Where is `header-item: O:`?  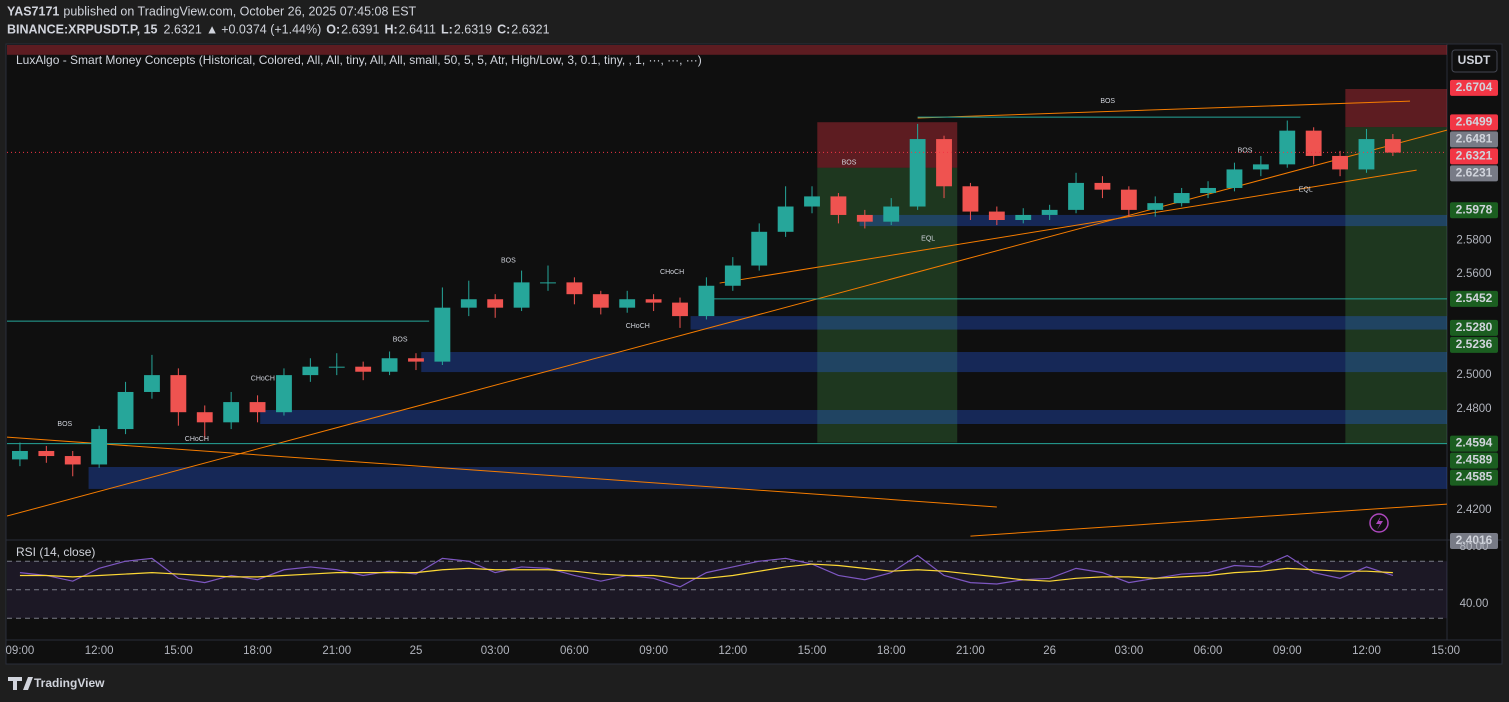 header-item: O: is located at coordinates (333, 29).